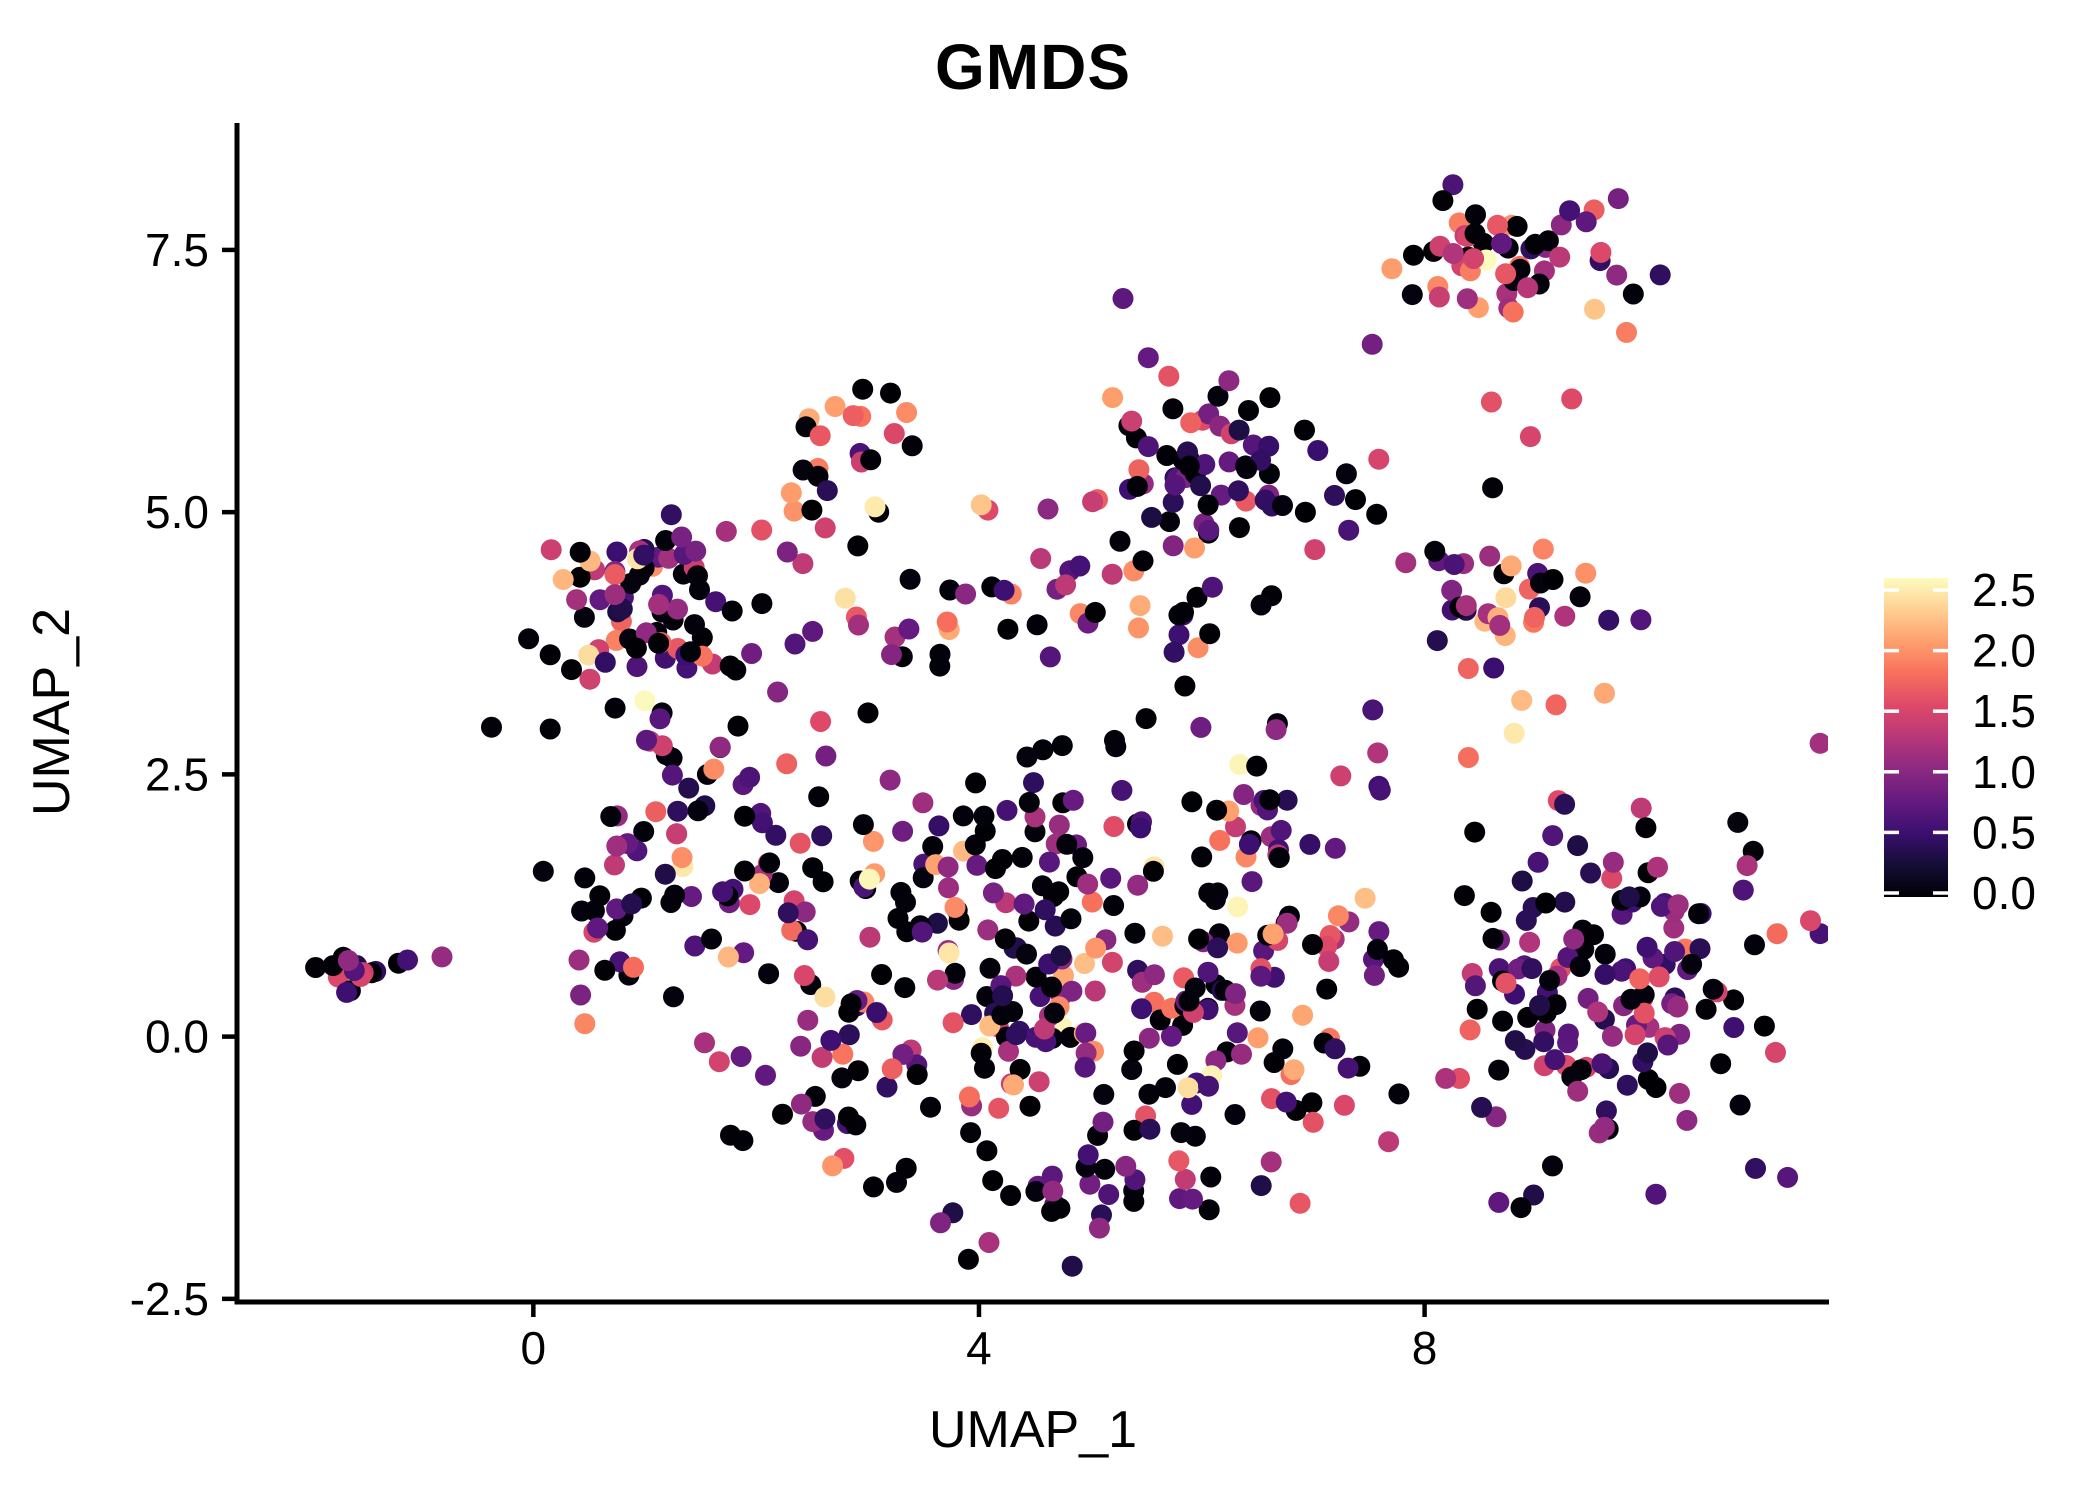 The width and height of the screenshot is (2100, 1500). What do you see at coordinates (2004, 832) in the screenshot?
I see `colorbar-tick-label: 0.5` at bounding box center [2004, 832].